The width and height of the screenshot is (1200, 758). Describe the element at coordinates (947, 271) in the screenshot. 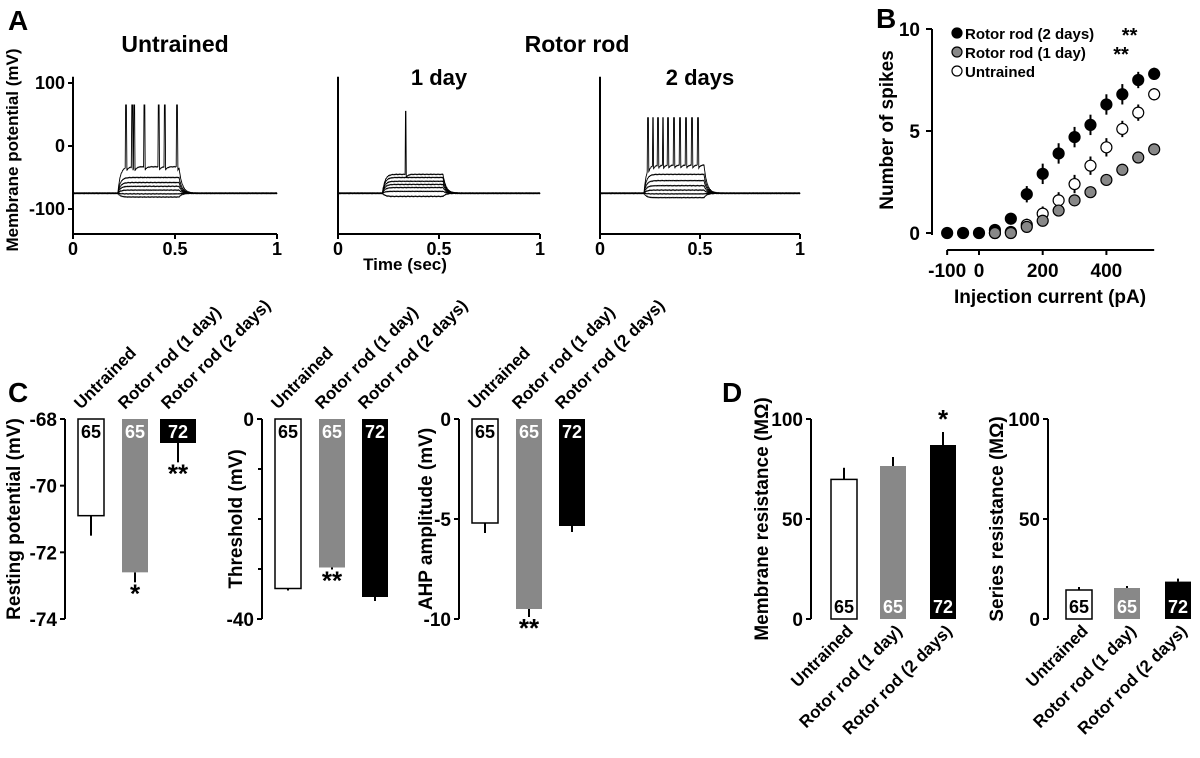

I see `x-tick-label: -100` at that location.